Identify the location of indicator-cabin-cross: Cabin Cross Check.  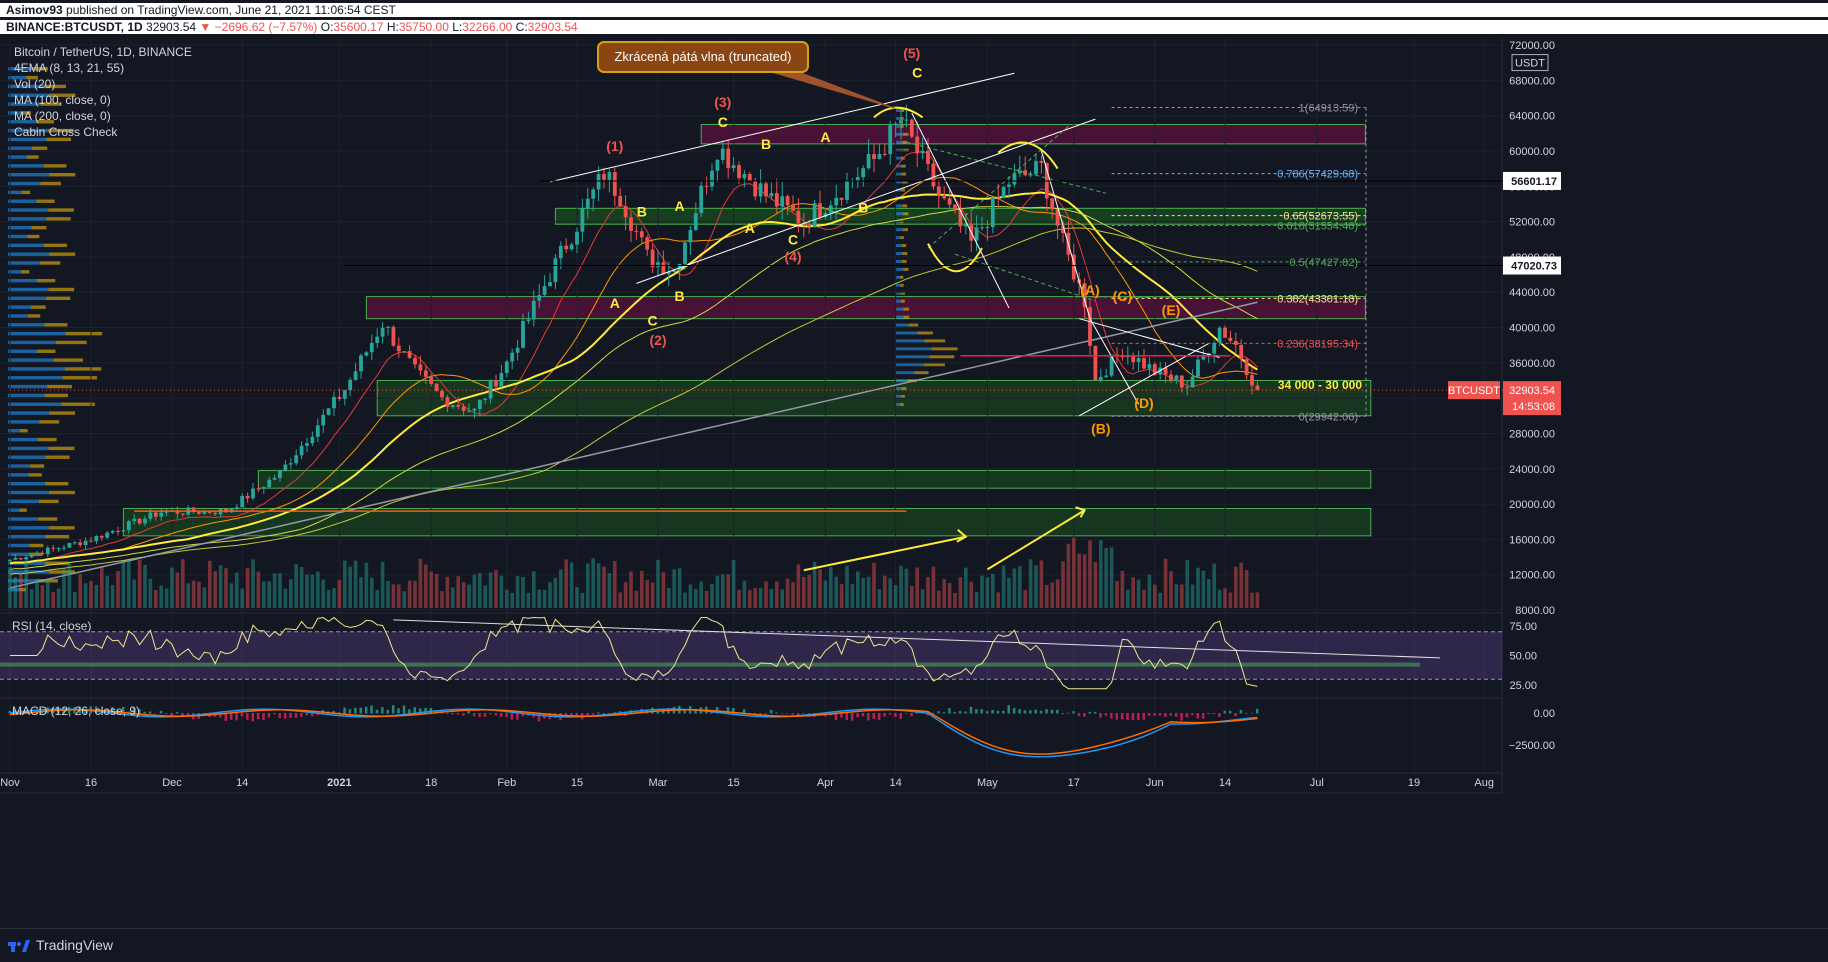
(65, 132).